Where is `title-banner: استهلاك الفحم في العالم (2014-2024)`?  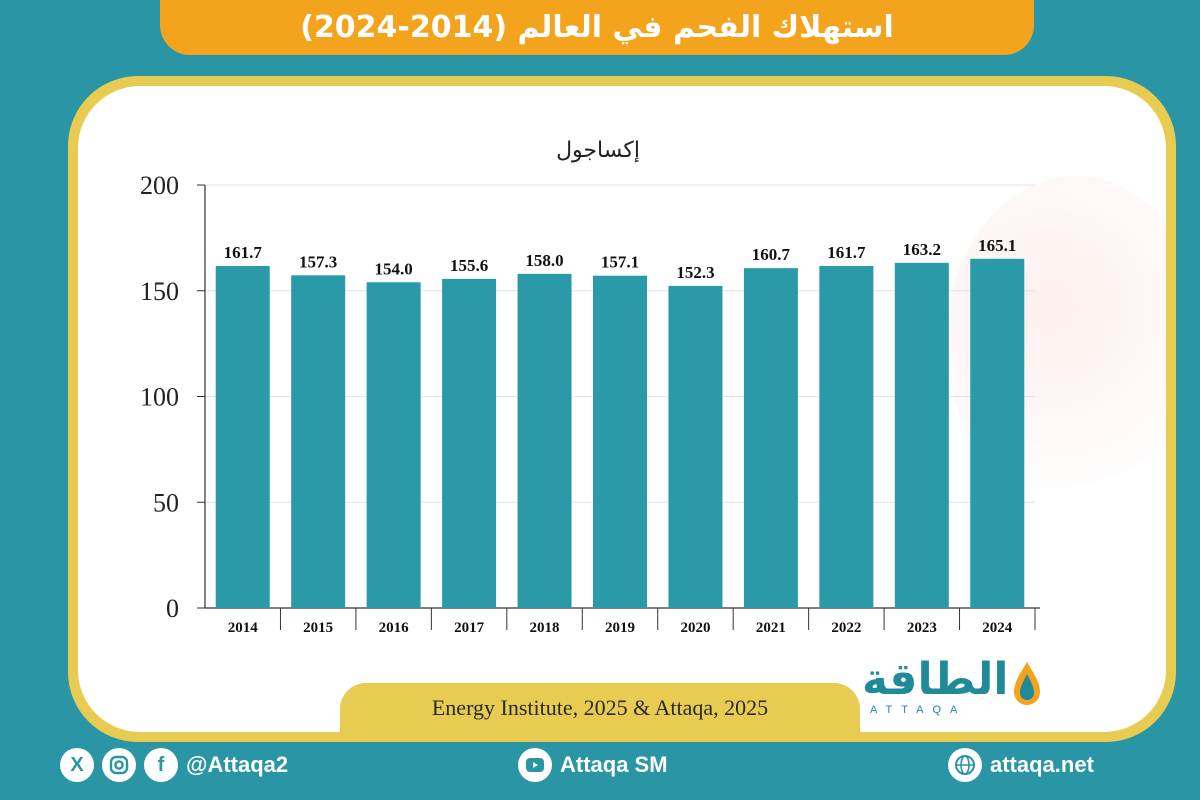 title-banner: استهلاك الفحم في العالم (2014-2024) is located at coordinates (597, 27).